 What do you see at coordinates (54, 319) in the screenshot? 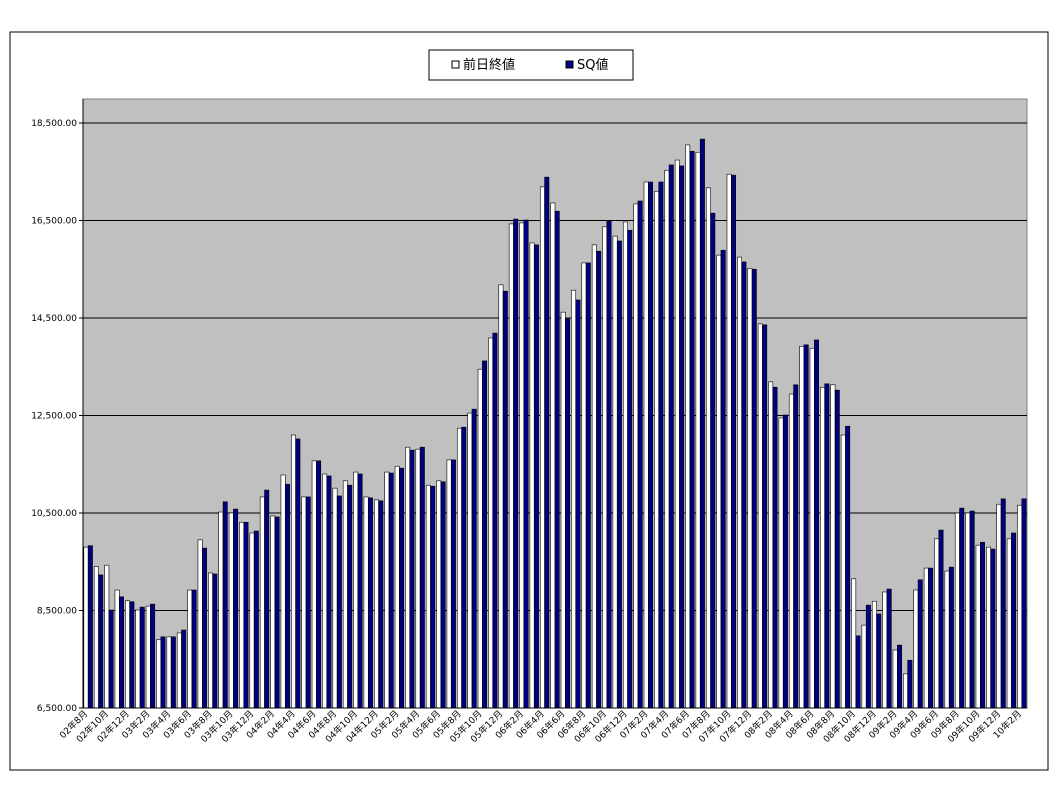
I see `y-tick-label: 14,500.00` at bounding box center [54, 319].